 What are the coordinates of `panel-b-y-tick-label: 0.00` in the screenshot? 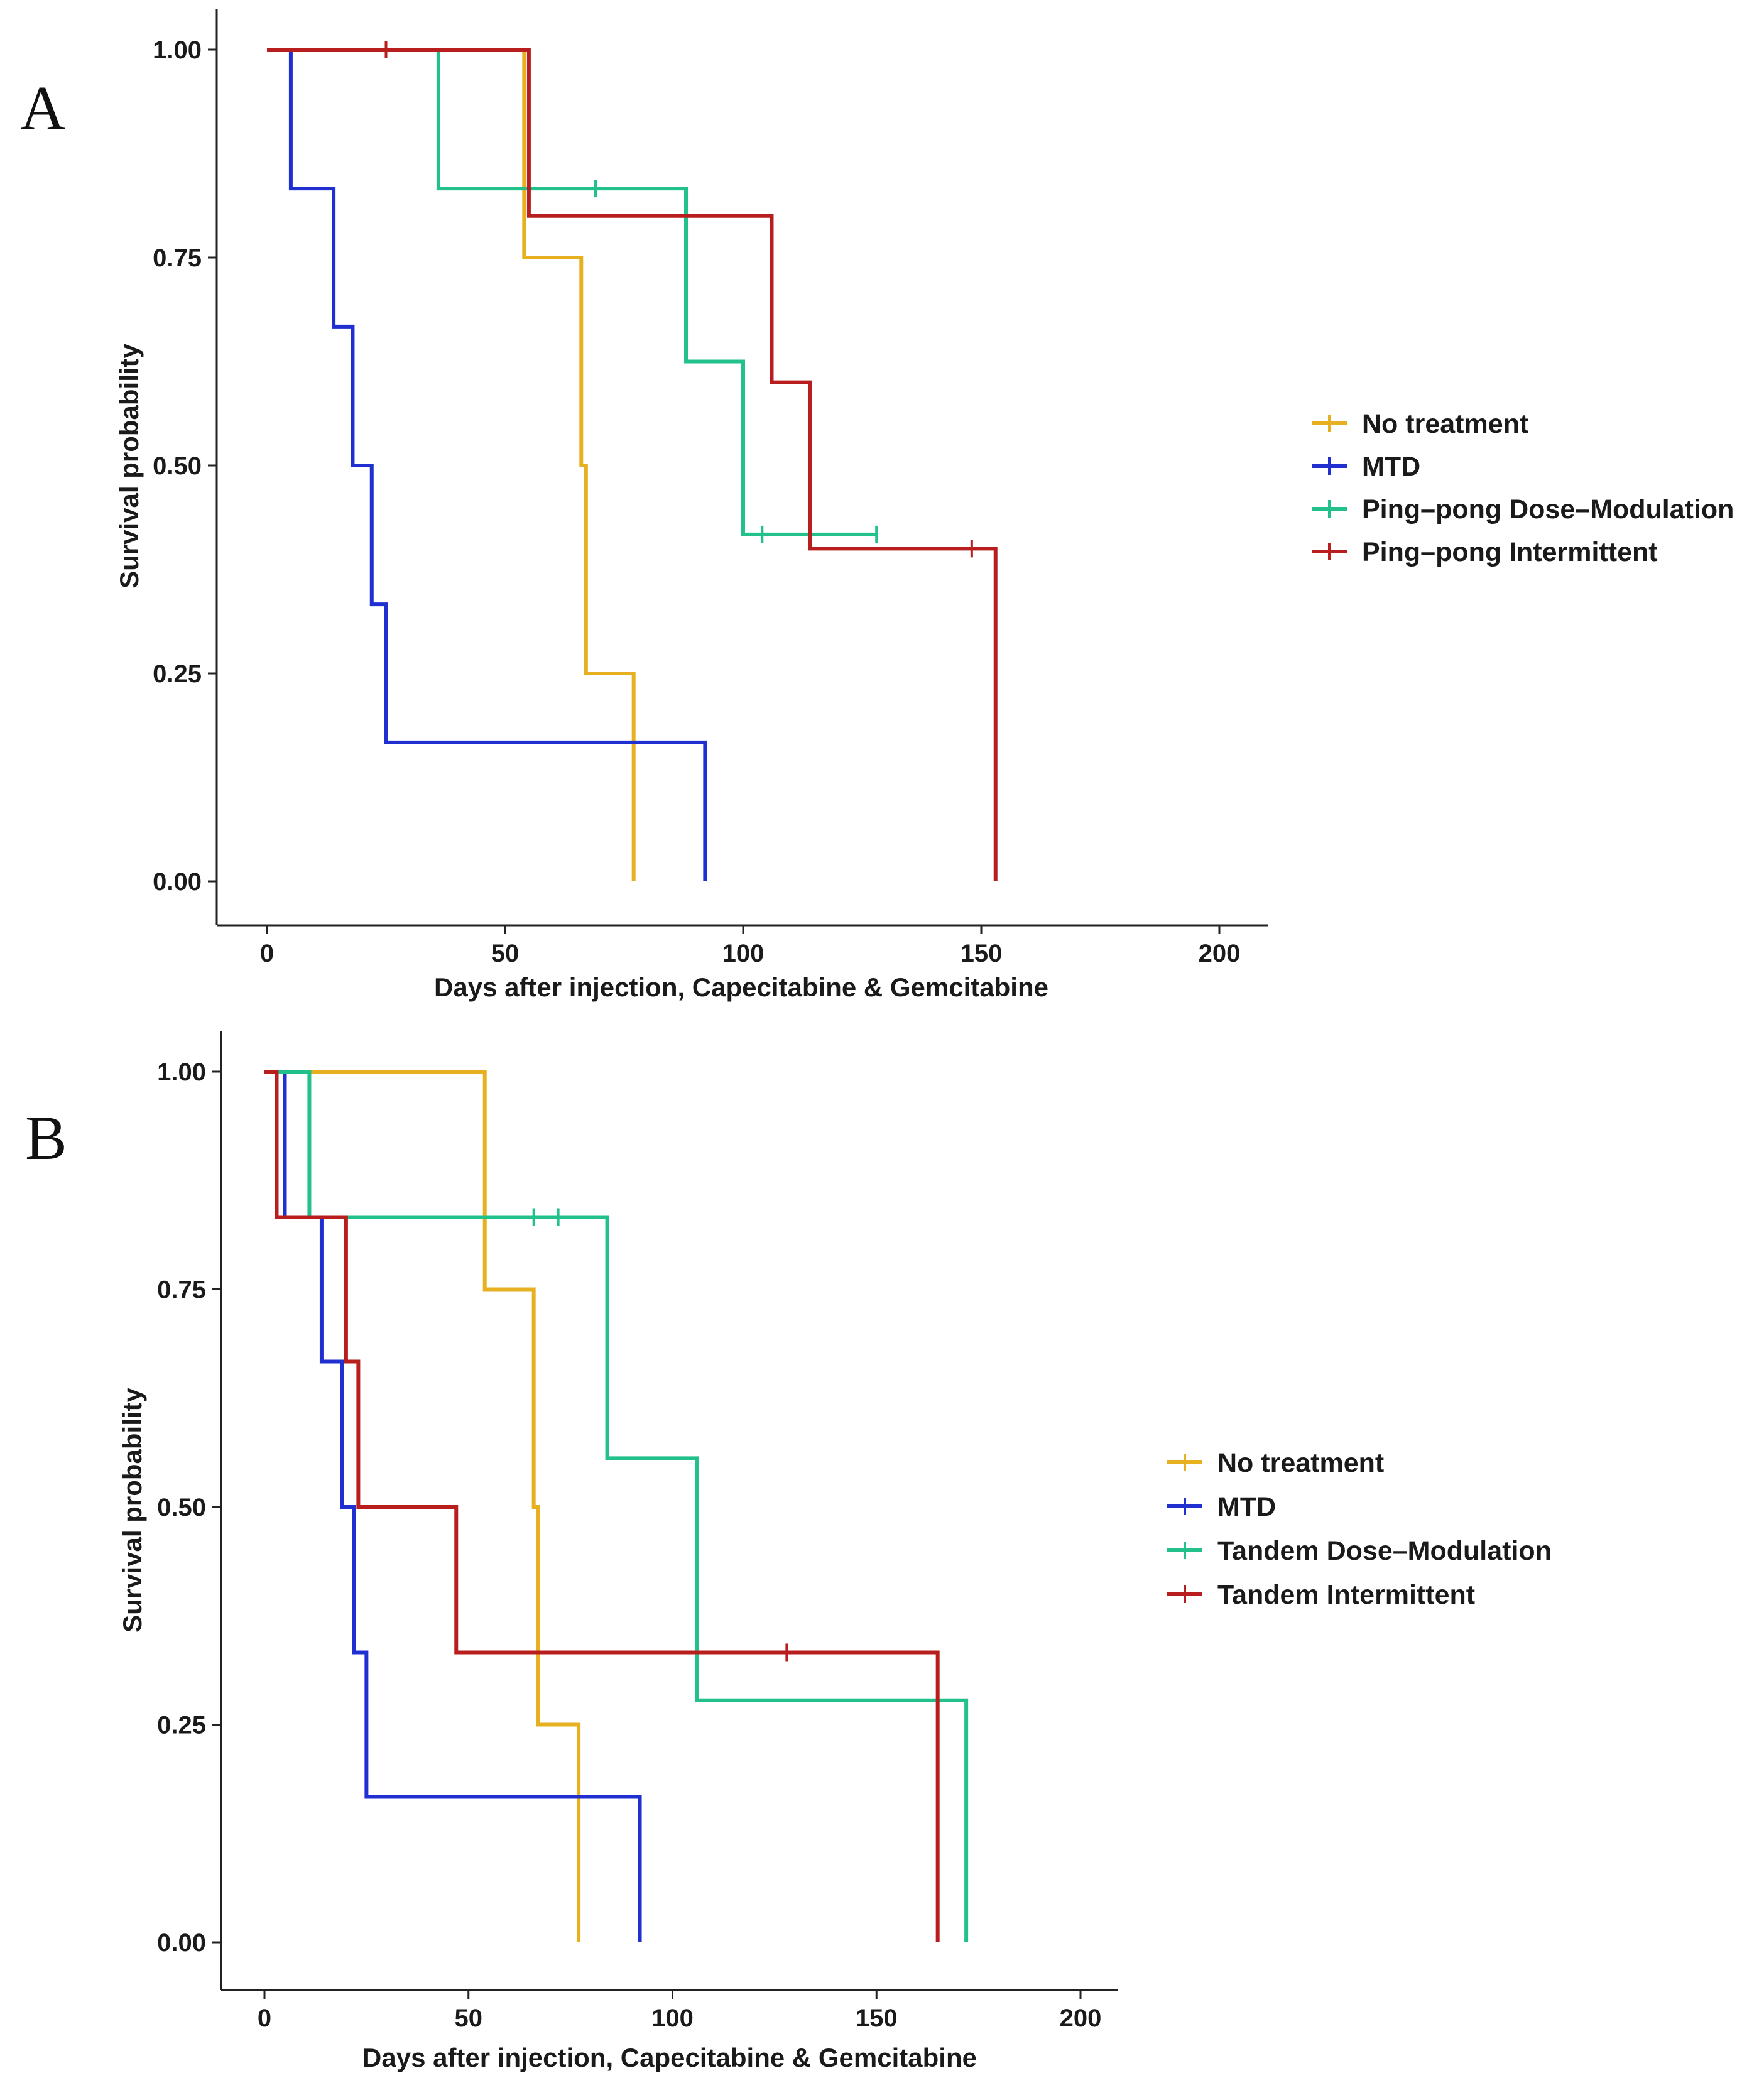 It's located at (181, 1943).